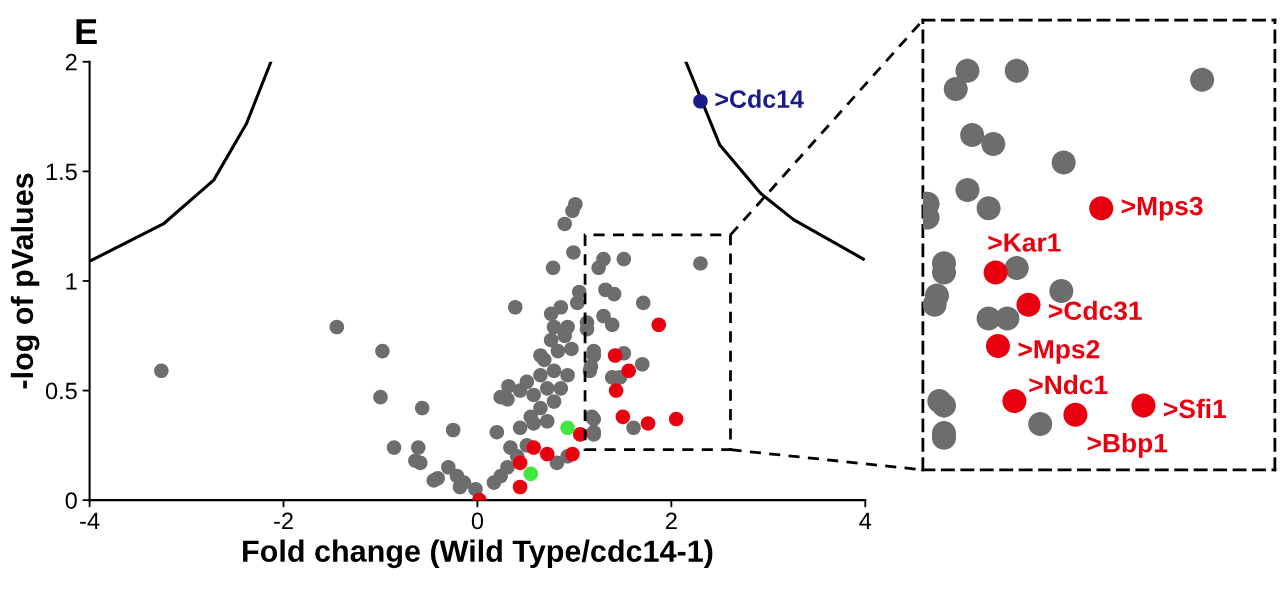 This screenshot has height=594, width=1280. What do you see at coordinates (90, 521) in the screenshot?
I see `x-tick-label: -4` at bounding box center [90, 521].